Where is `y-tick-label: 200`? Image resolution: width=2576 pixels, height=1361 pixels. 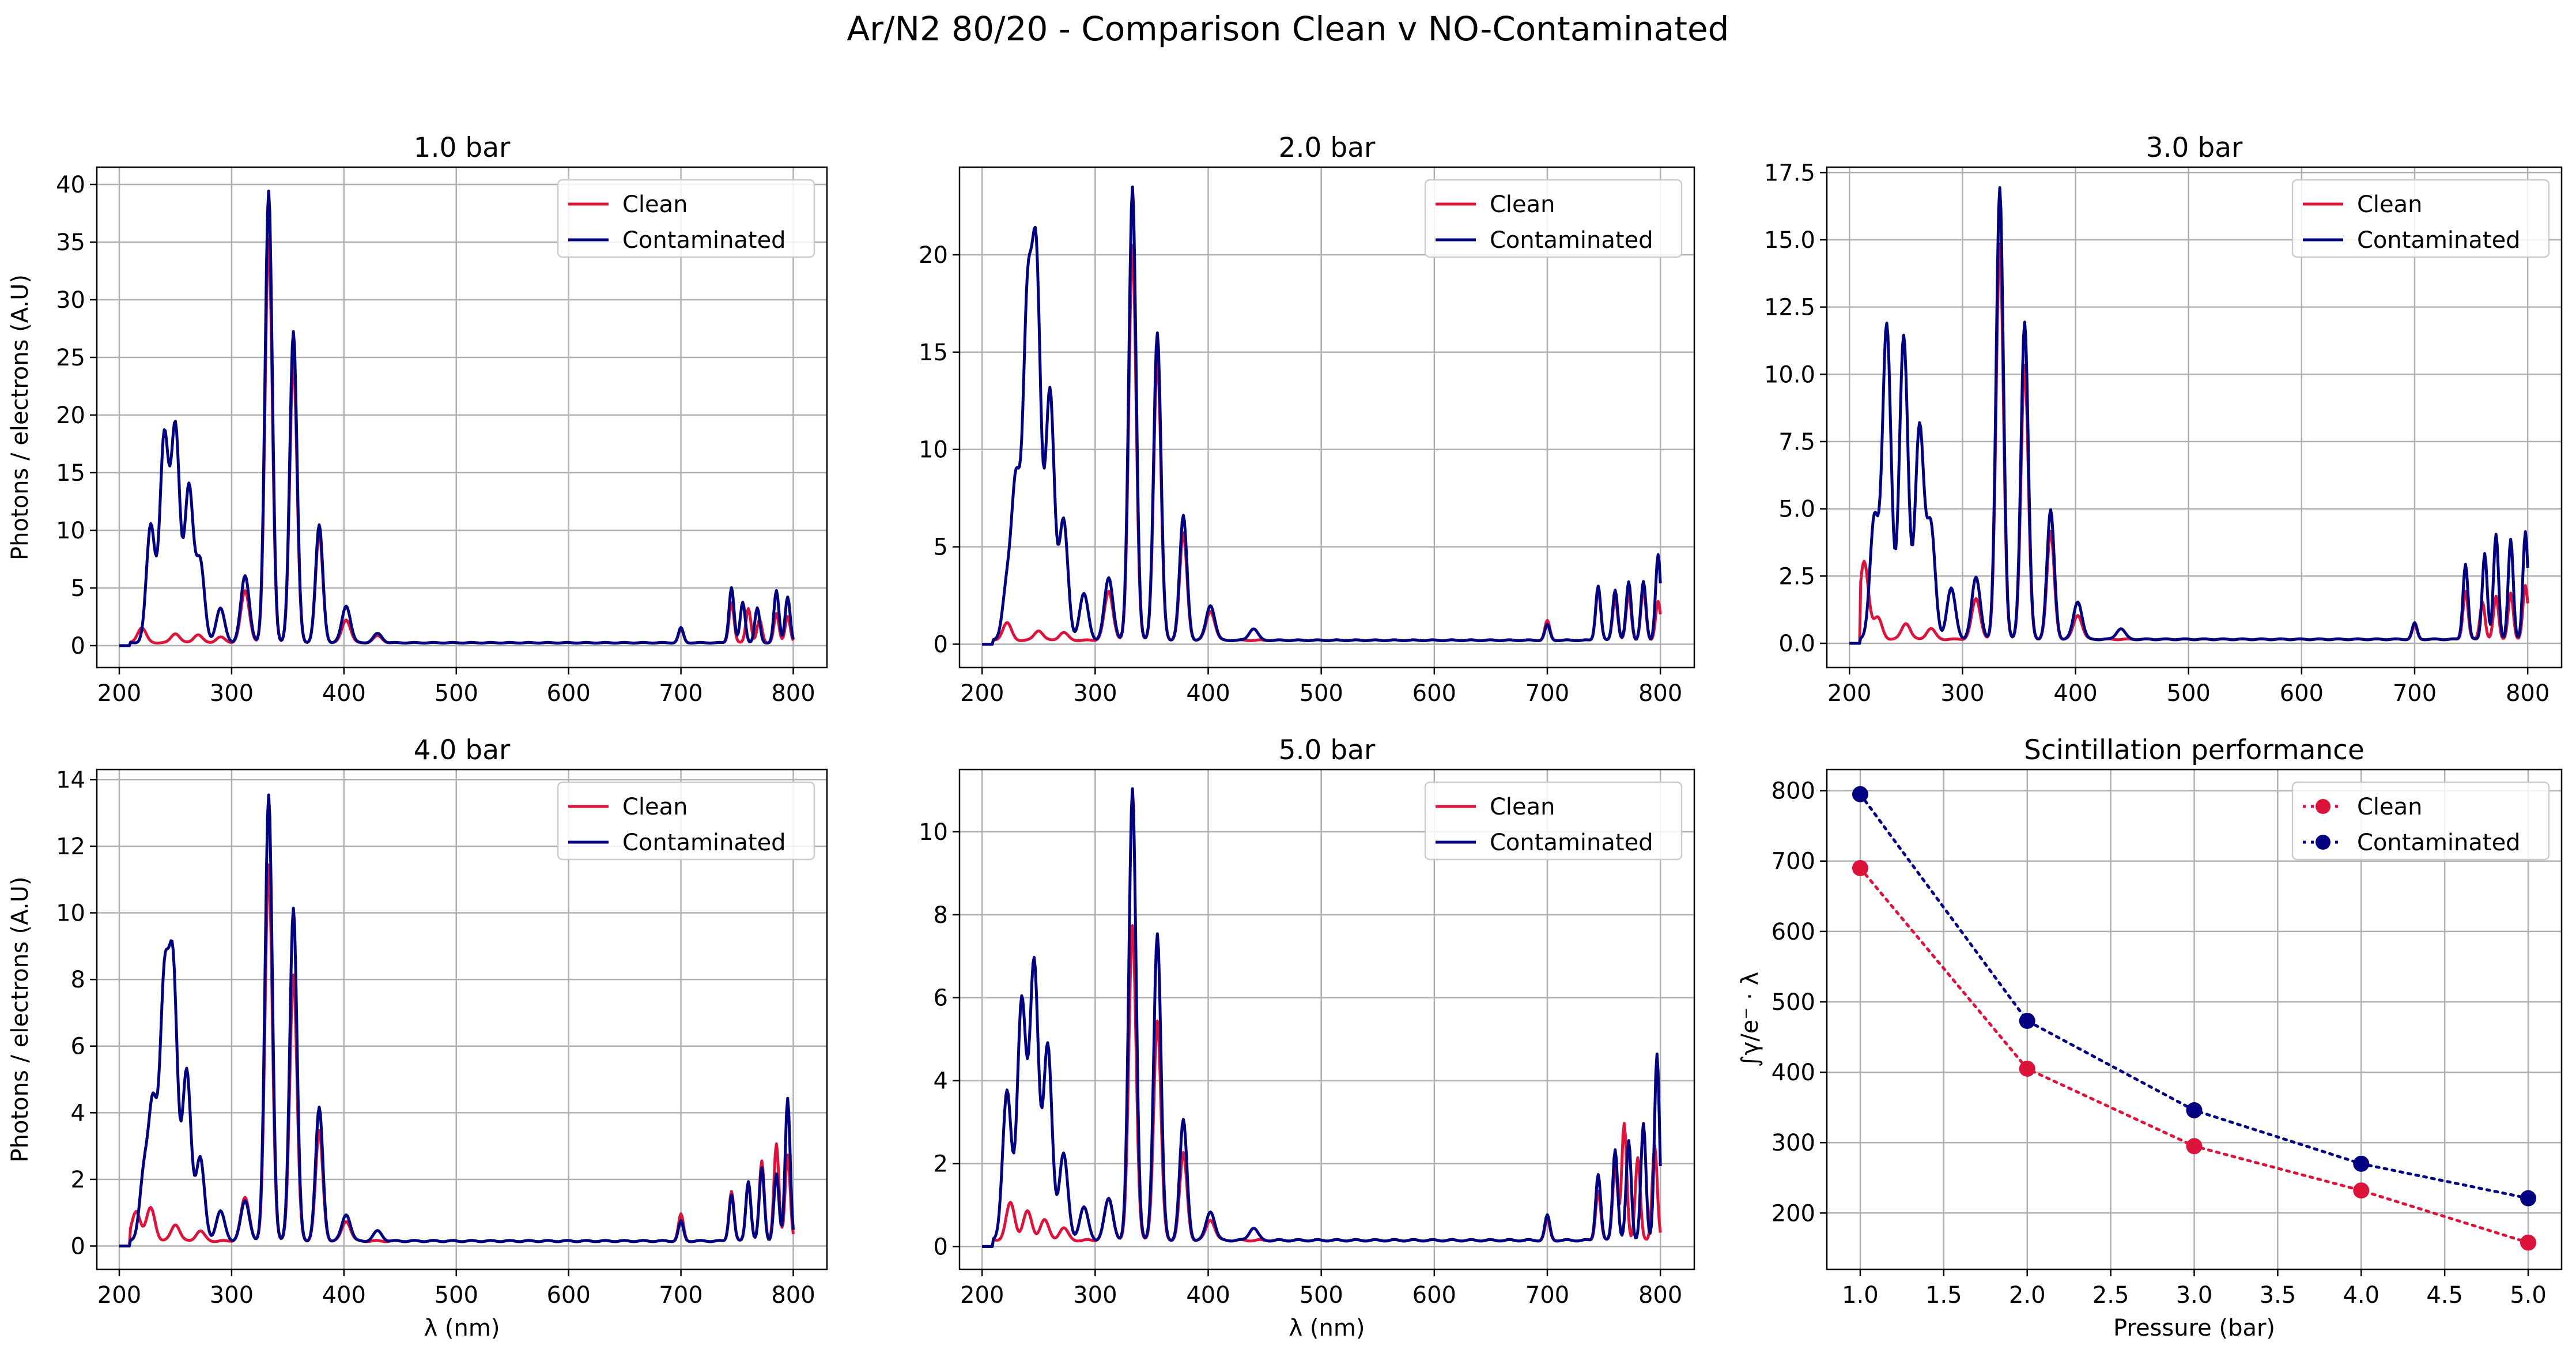 y-tick-label: 200 is located at coordinates (1793, 1213).